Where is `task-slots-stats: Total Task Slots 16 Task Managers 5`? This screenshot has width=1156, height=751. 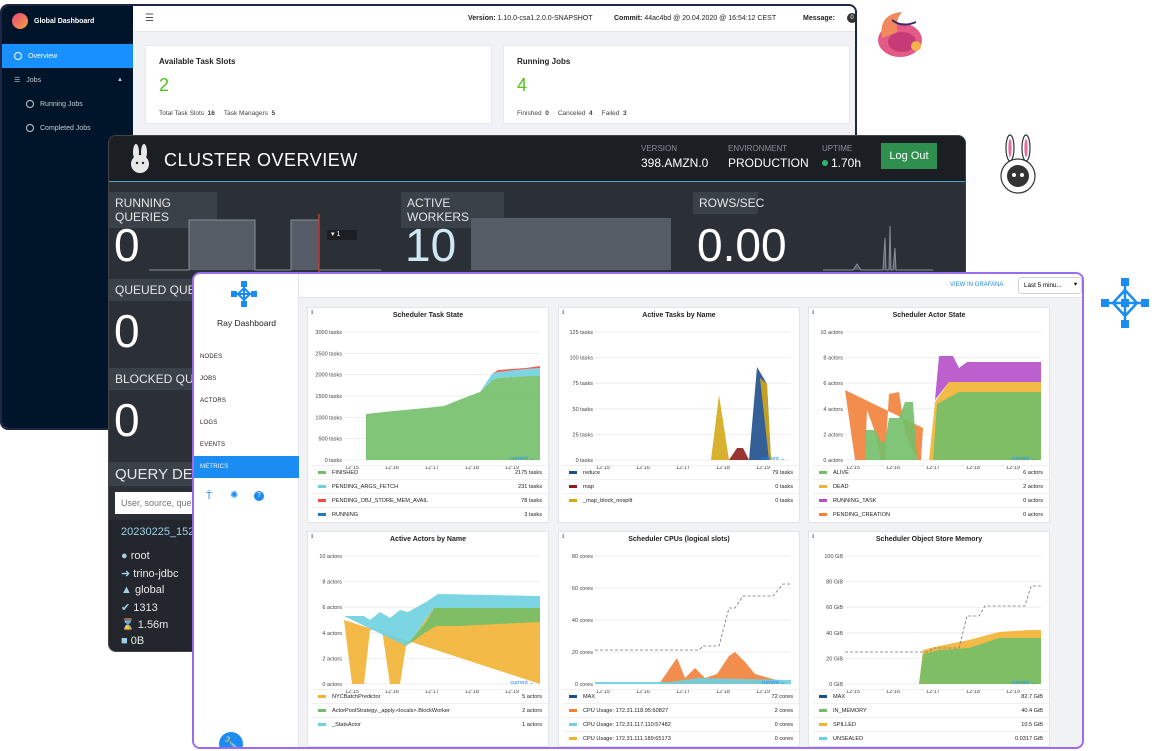 task-slots-stats: Total Task Slots 16 Task Managers 5 is located at coordinates (217, 113).